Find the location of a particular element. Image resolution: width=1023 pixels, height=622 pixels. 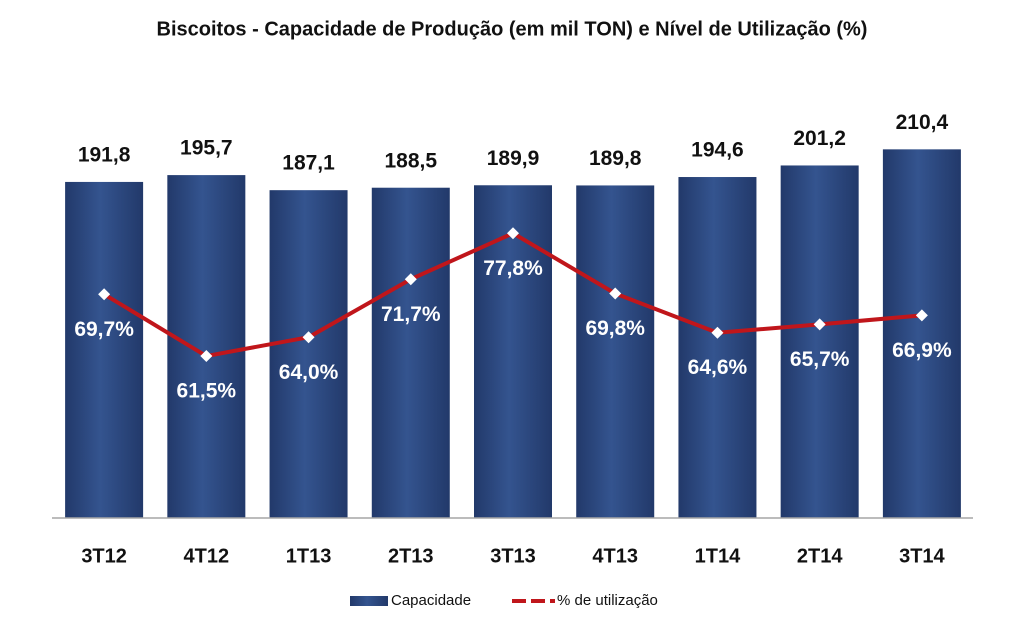

line-value-label: 64,0% is located at coordinates (309, 372).